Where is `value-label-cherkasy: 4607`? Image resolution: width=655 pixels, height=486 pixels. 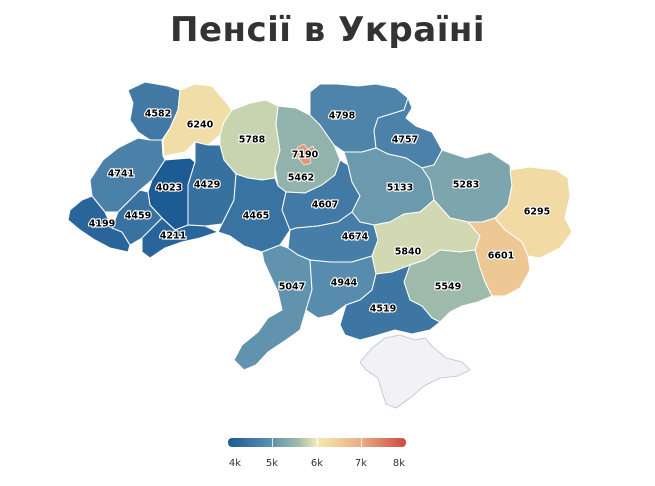
value-label-cherkasy: 4607 is located at coordinates (325, 205).